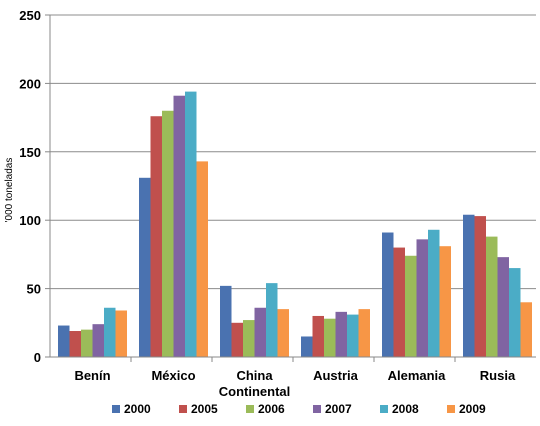  What do you see at coordinates (173, 375) in the screenshot?
I see `x-tick-label: México` at bounding box center [173, 375].